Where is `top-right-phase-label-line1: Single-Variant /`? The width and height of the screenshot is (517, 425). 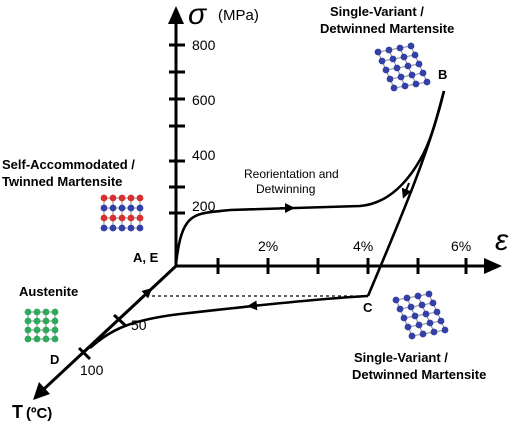 top-right-phase-label-line1: Single-Variant / is located at coordinates (377, 11).